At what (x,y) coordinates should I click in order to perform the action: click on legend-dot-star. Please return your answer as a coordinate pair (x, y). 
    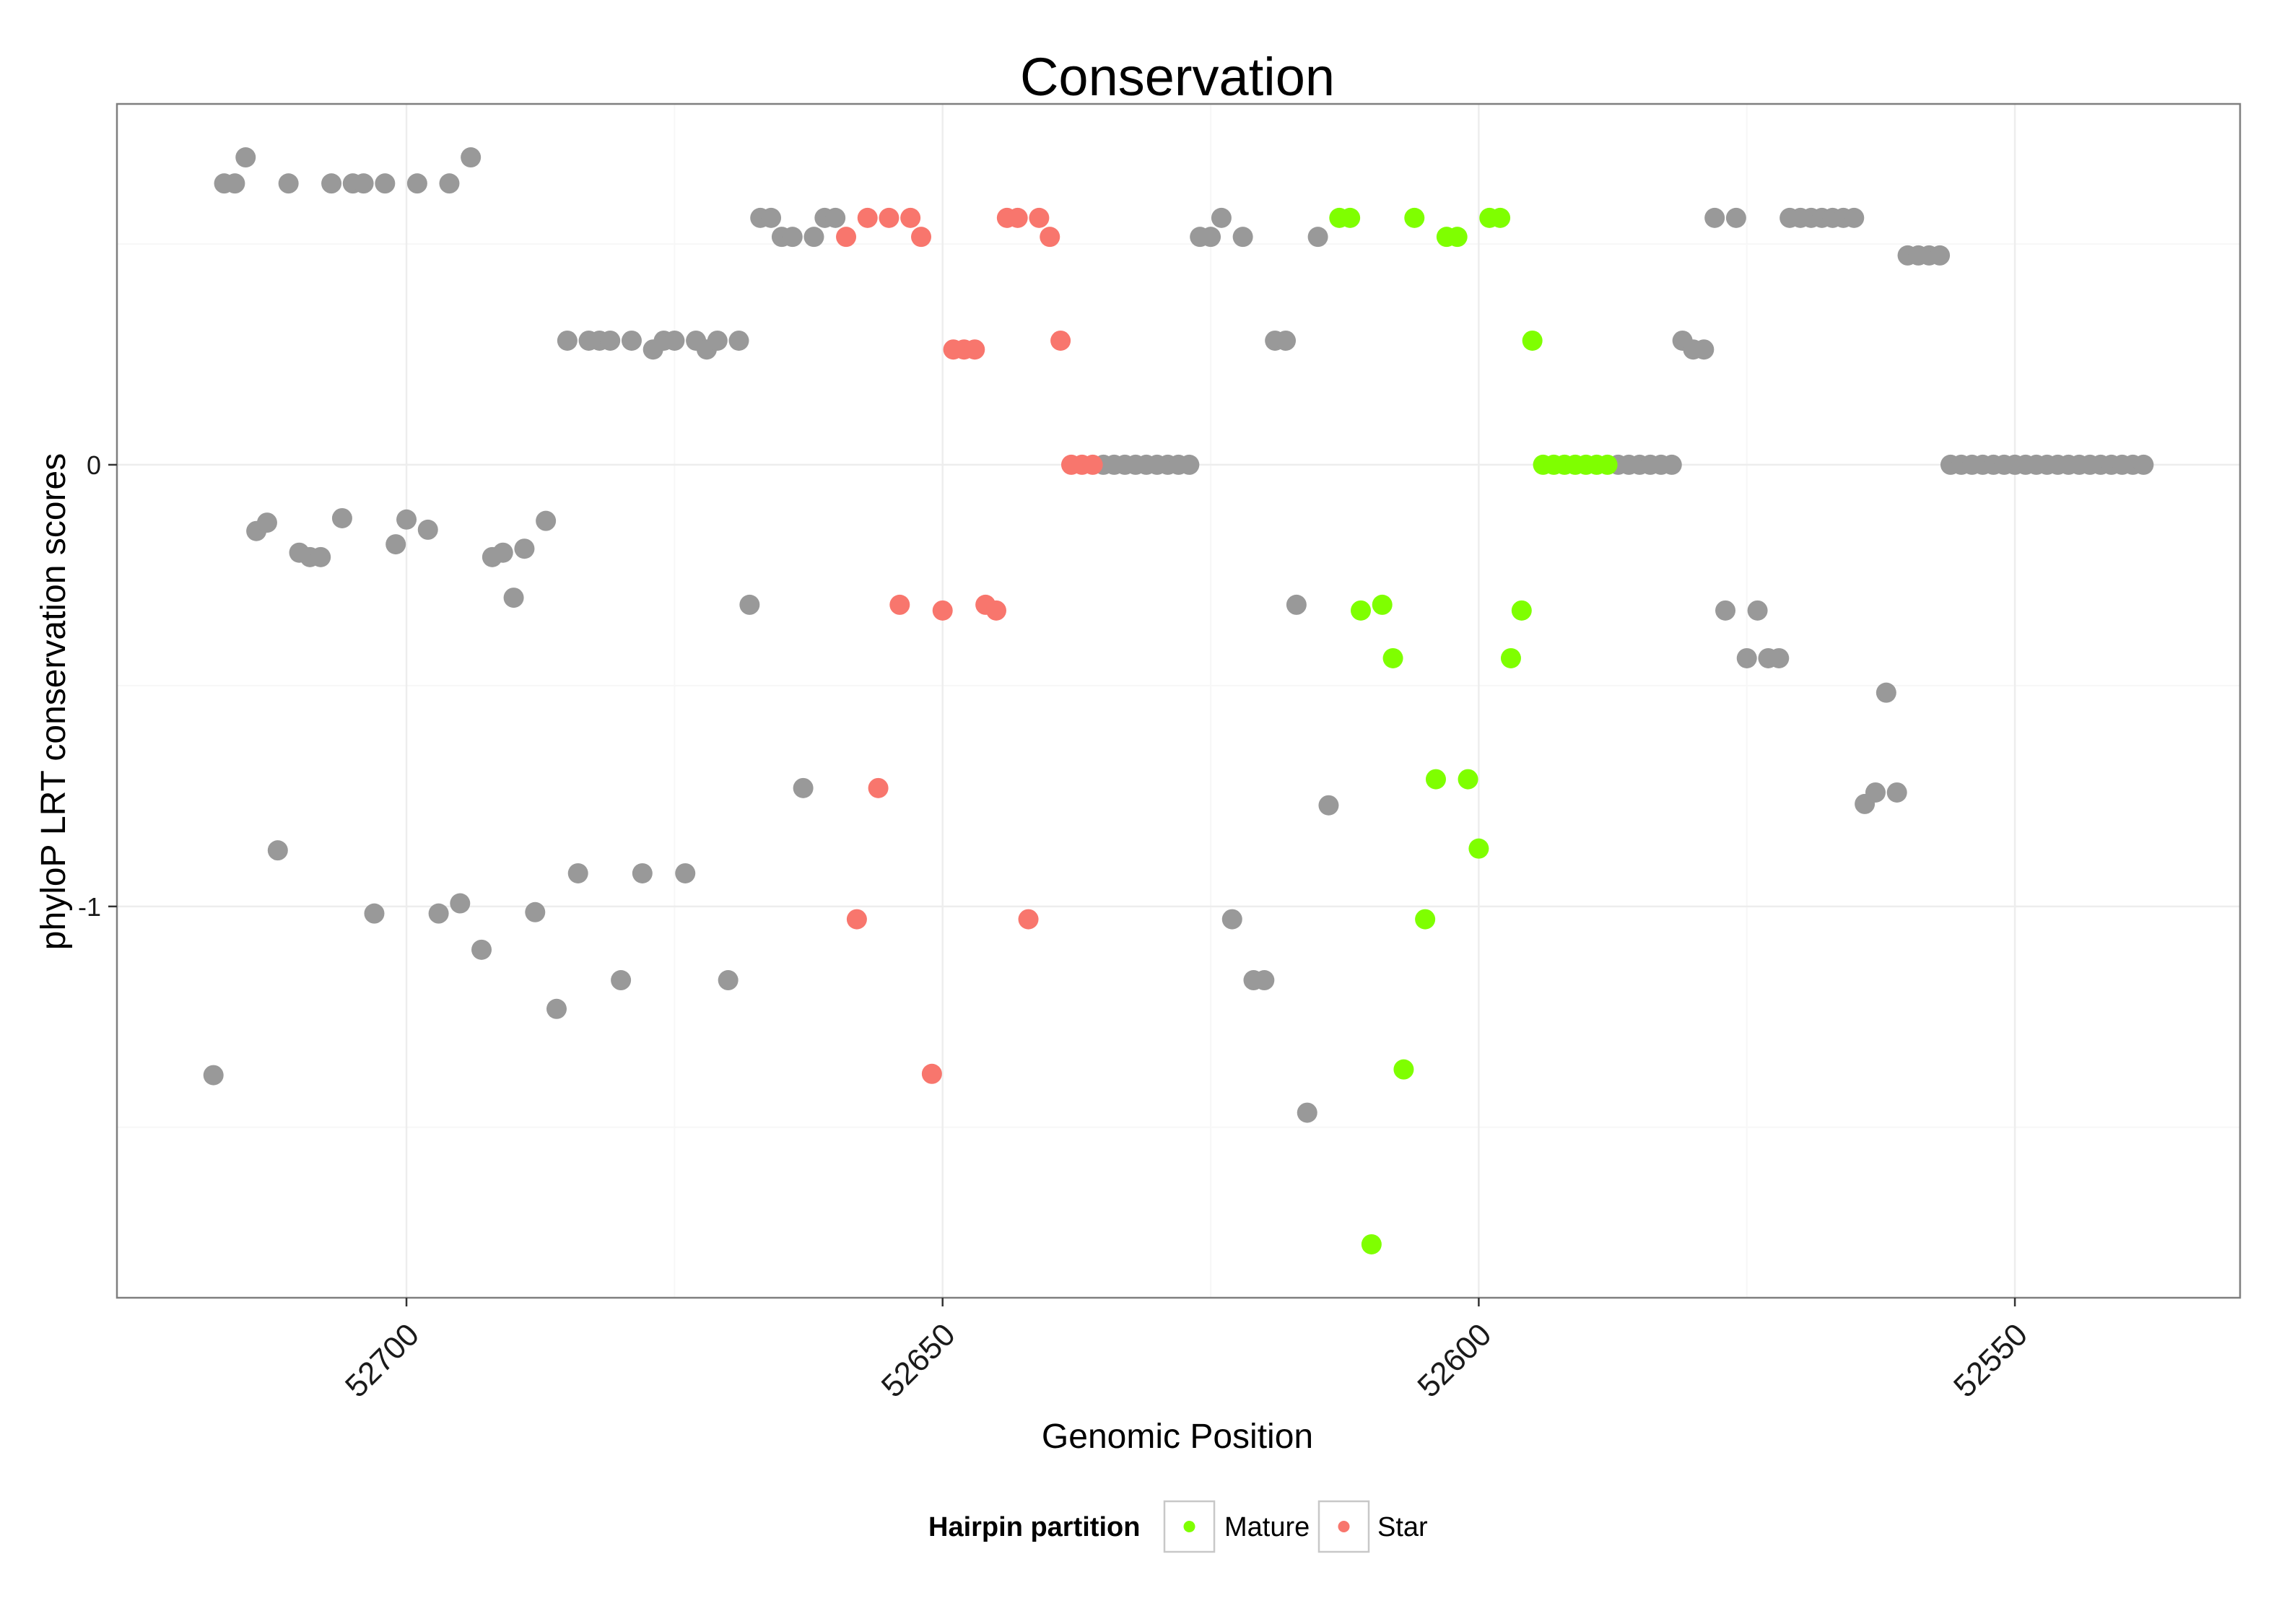
    Looking at the image, I should click on (1344, 1526).